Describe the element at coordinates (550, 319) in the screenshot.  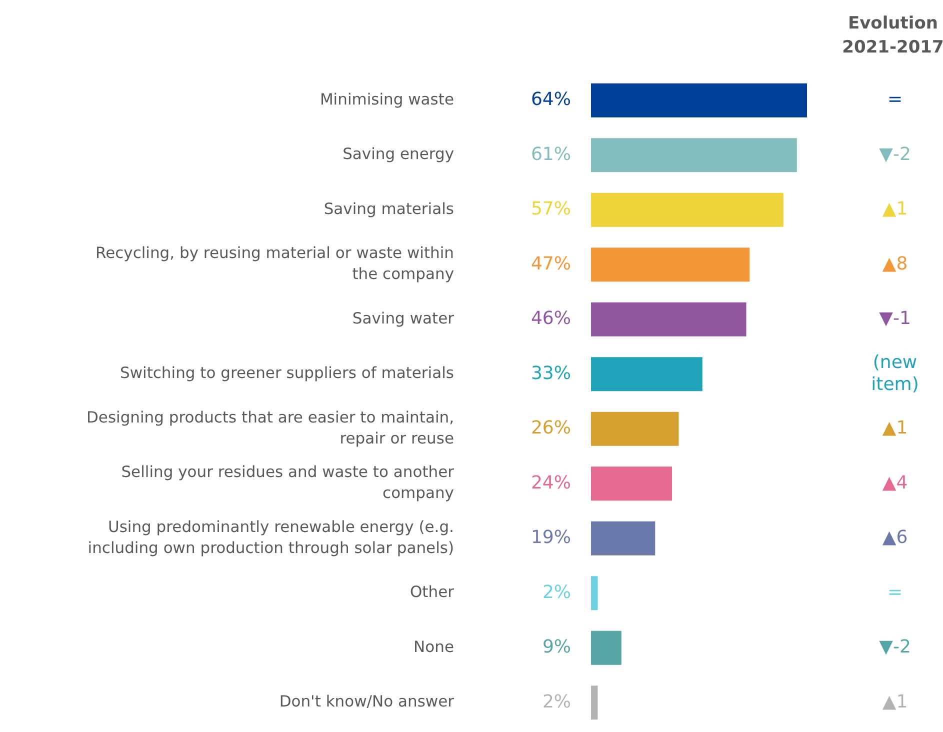
I see `data-label: 46%` at that location.